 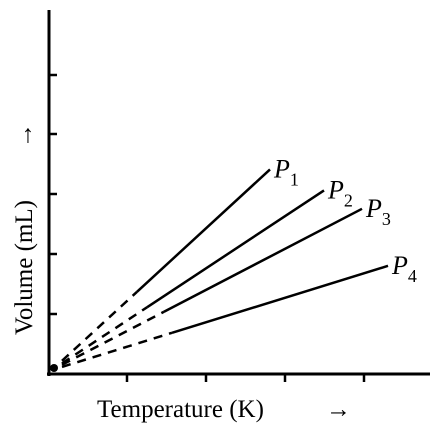 What do you see at coordinates (203, 230) in the screenshot?
I see `series-line-p1` at bounding box center [203, 230].